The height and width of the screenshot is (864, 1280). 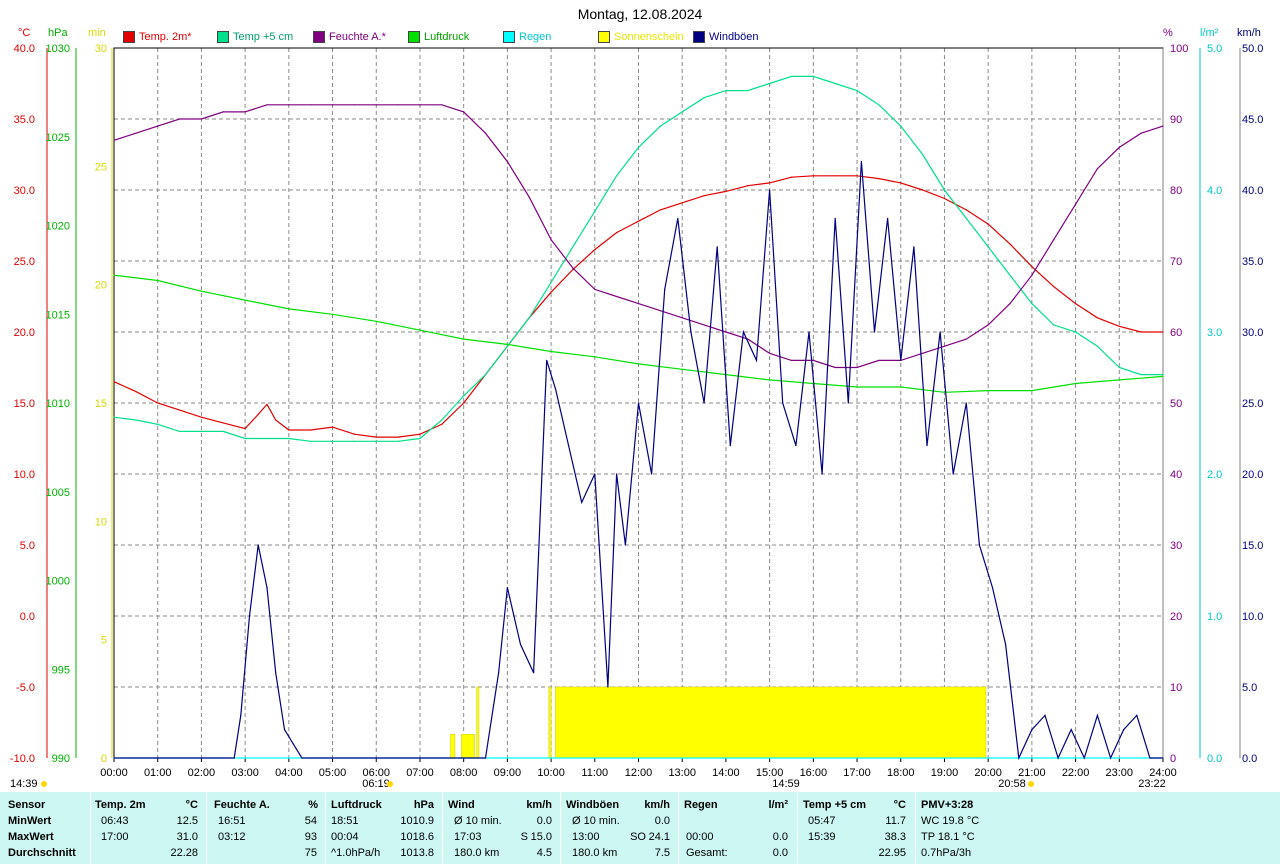 I want to click on rain-tick-label: 1.0, so click(x=1214, y=617).